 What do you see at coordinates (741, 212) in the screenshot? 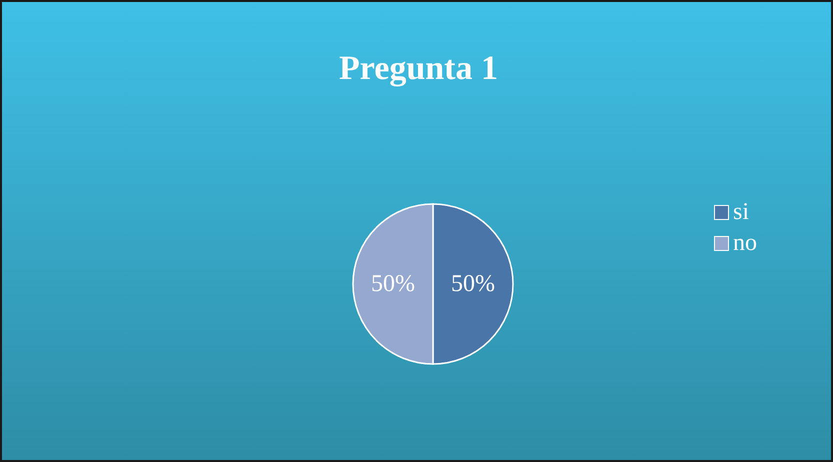
I see `legend-label: si` at bounding box center [741, 212].